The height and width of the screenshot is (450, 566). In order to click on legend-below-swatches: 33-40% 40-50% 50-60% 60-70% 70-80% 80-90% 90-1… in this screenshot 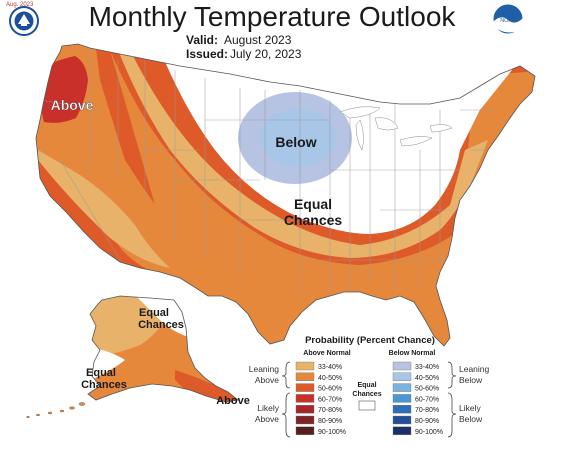, I will do `click(417, 398)`.